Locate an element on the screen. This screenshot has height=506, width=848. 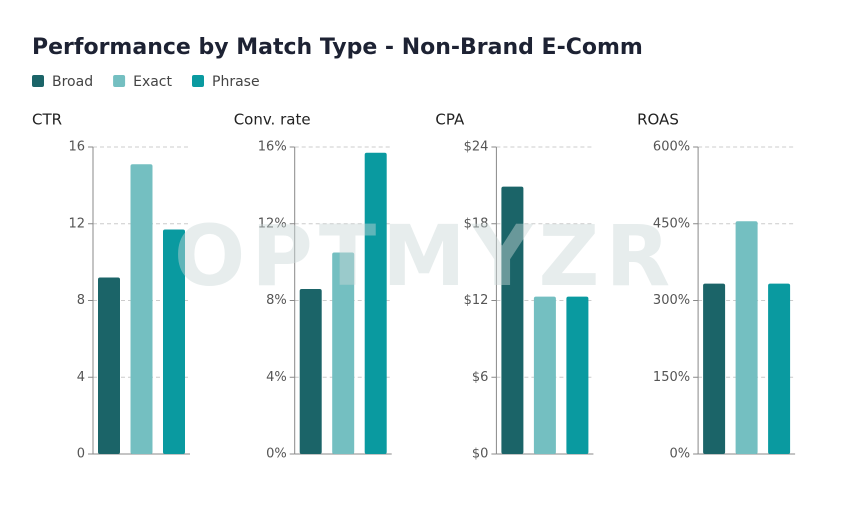
y-tick-label: 4% is located at coordinates (276, 377).